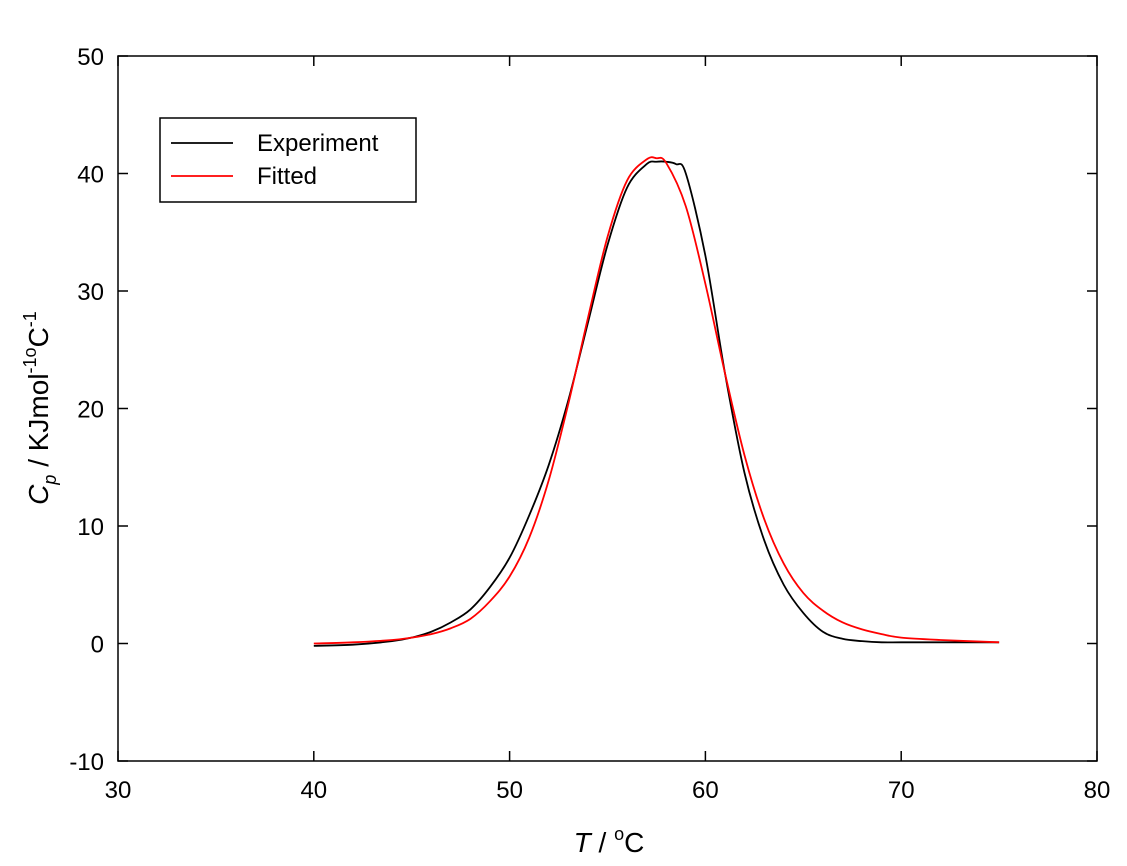 The width and height of the screenshot is (1127, 866). I want to click on y-axis-label-main: C, so click(38, 494).